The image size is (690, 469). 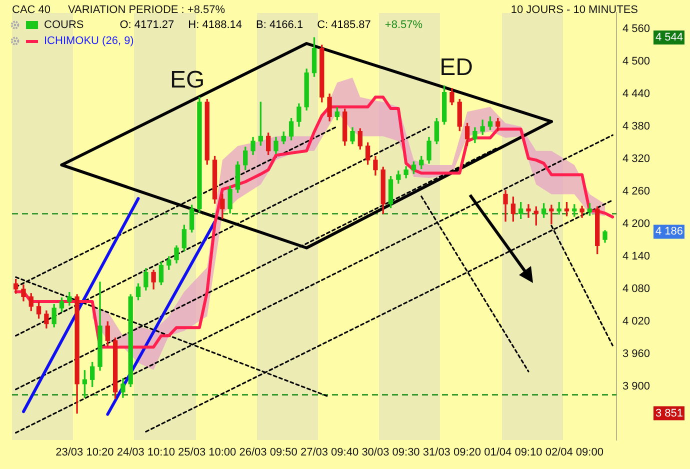 I want to click on annotation: EG, so click(x=187, y=80).